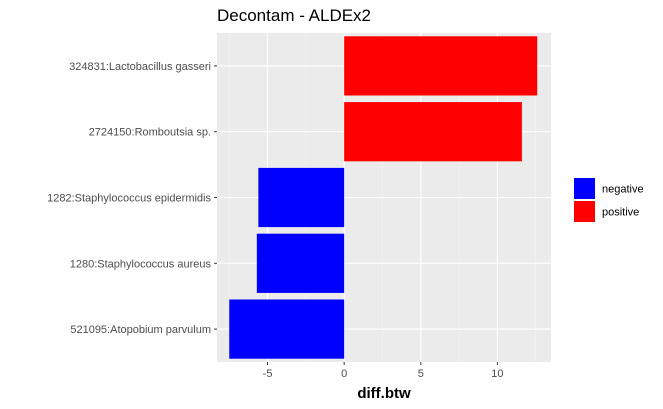 This screenshot has height=409, width=663. Describe the element at coordinates (294, 15) in the screenshot. I see `chart-title: Decontam - ALDEx2` at that location.